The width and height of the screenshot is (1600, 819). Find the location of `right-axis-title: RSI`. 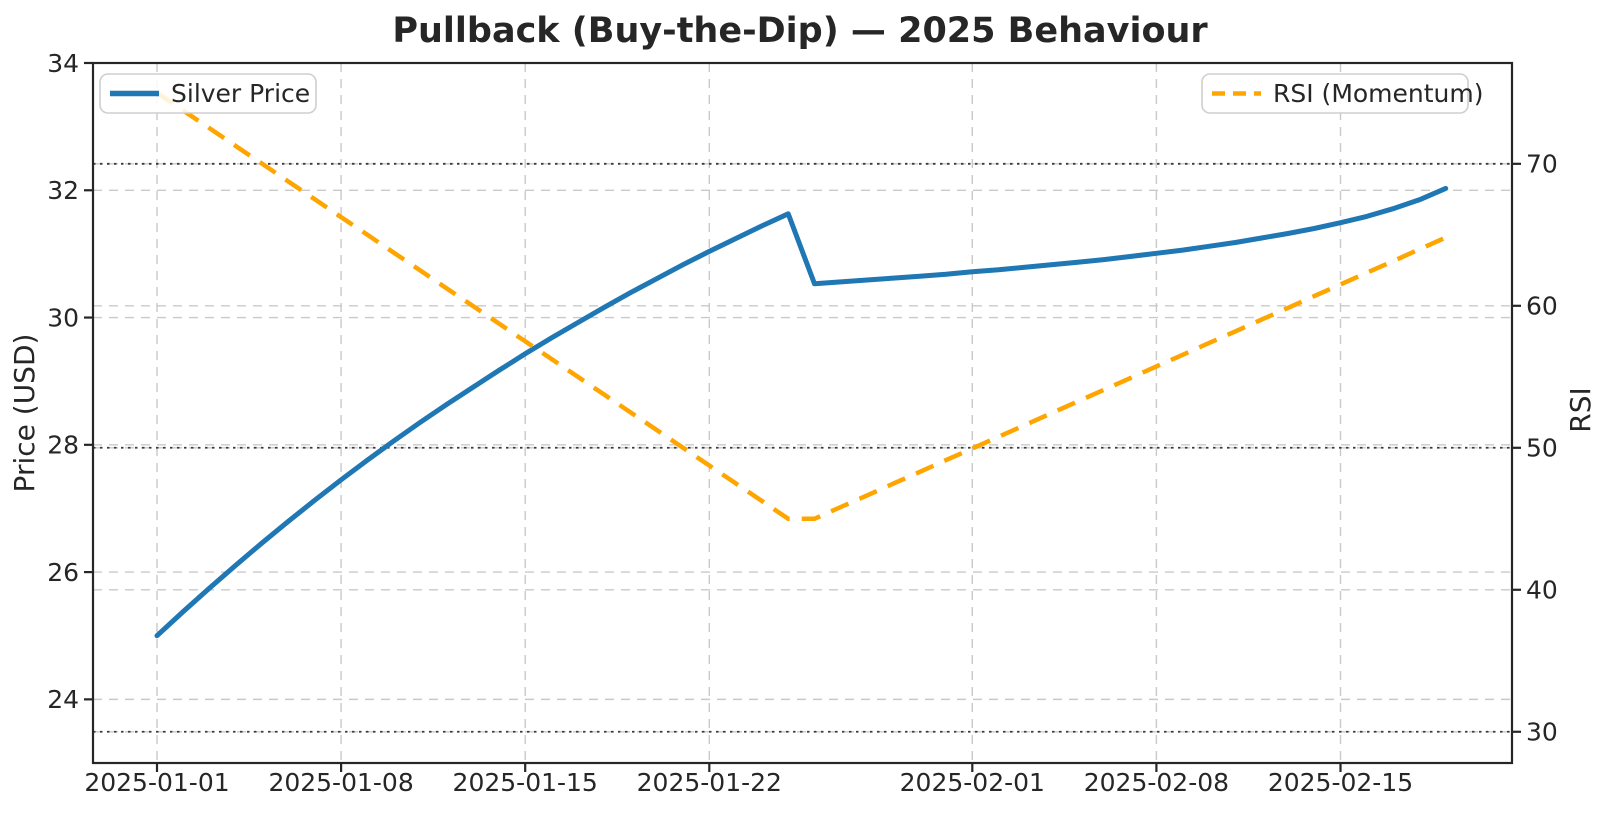

right-axis-title: RSI is located at coordinates (1580, 410).